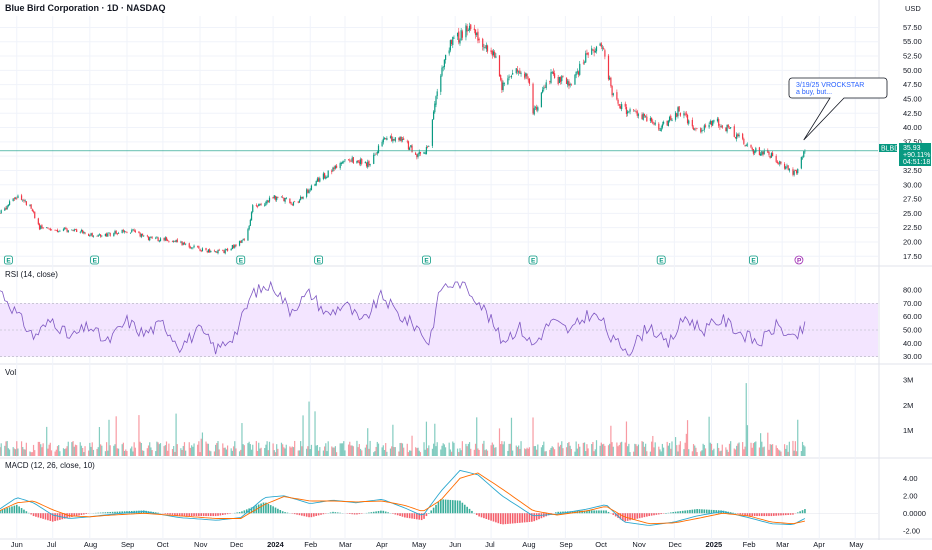 The image size is (932, 550). What do you see at coordinates (403, 419) in the screenshot?
I see `volume-pane` at bounding box center [403, 419].